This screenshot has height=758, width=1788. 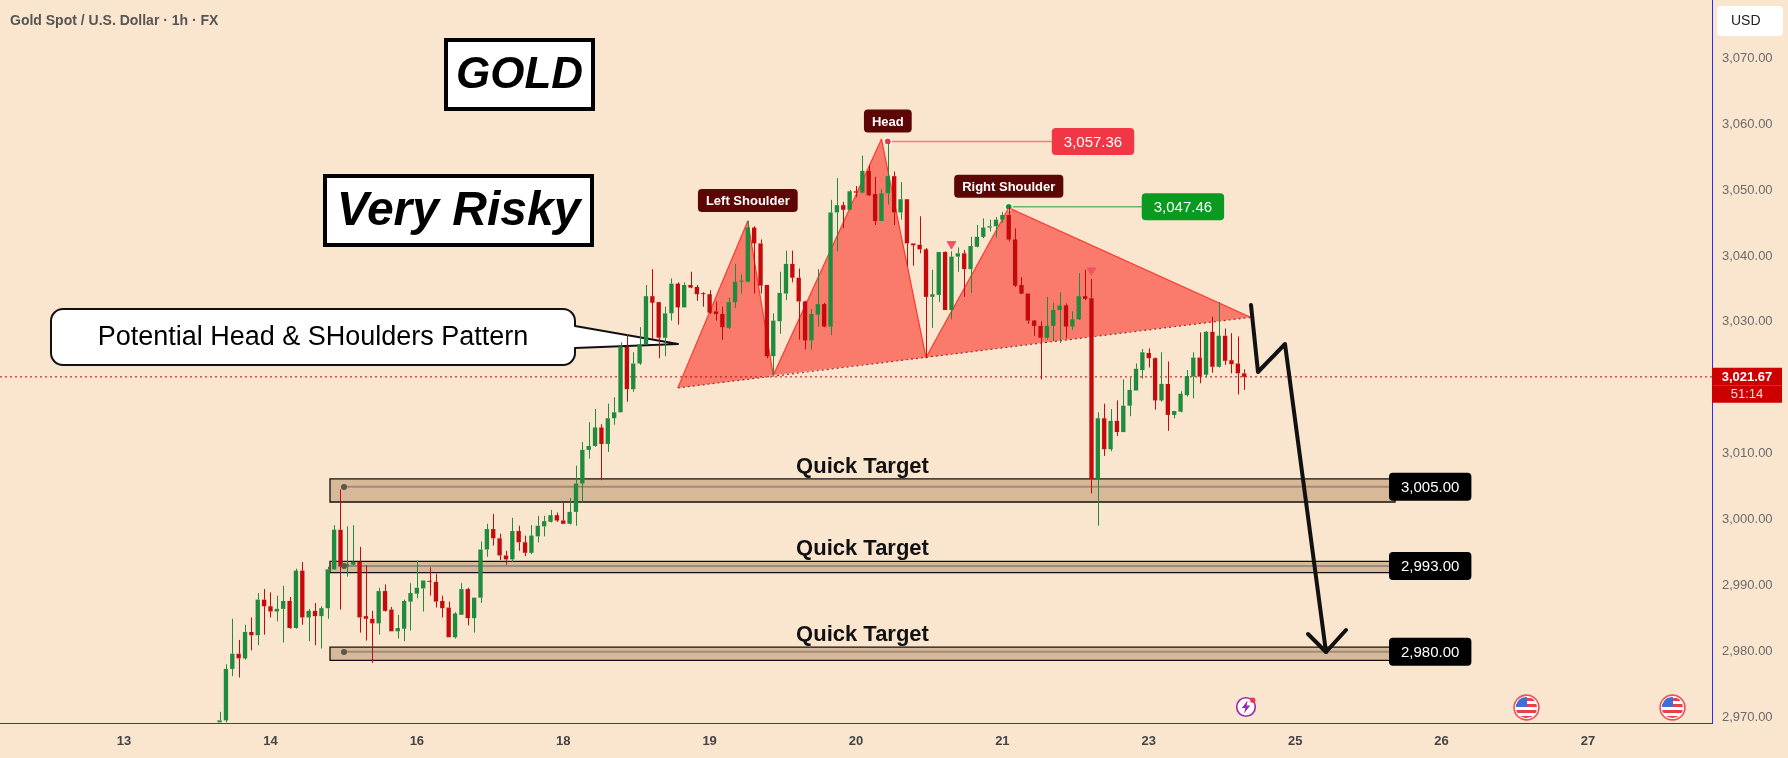 What do you see at coordinates (1747, 123) in the screenshot?
I see `y-tick-label: 3,060.00` at bounding box center [1747, 123].